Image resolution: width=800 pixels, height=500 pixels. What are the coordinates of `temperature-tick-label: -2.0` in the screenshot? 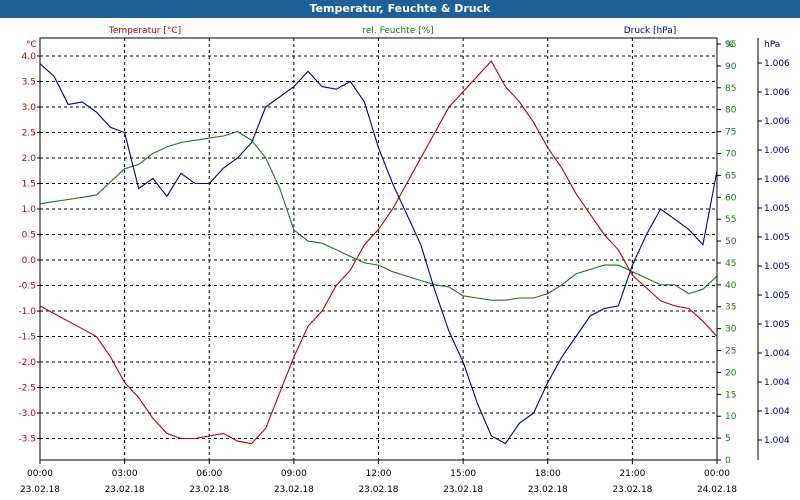 It's located at (27, 363).